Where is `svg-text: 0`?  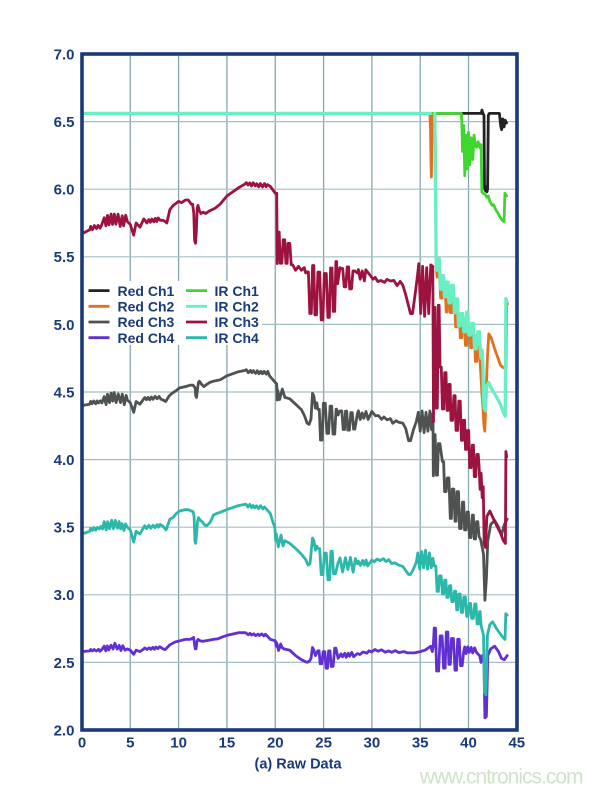
svg-text: 0 is located at coordinates (82, 743).